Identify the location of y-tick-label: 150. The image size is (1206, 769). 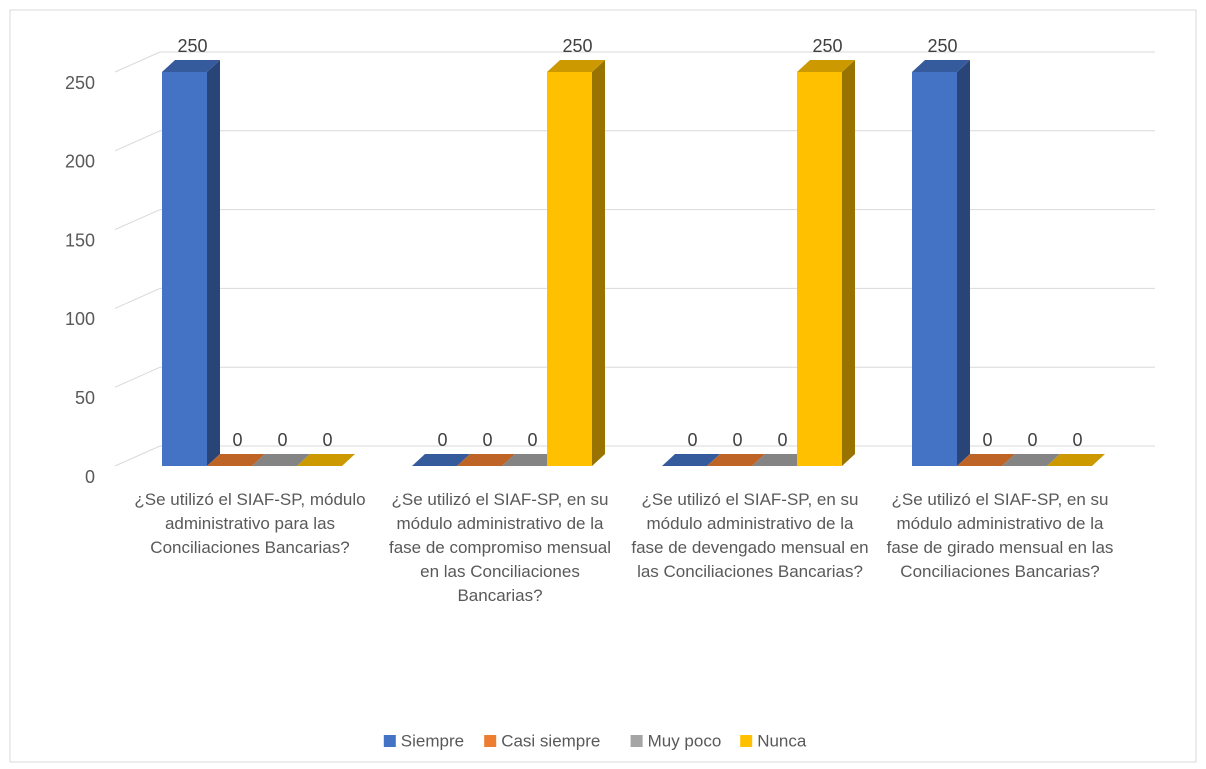
(80, 240).